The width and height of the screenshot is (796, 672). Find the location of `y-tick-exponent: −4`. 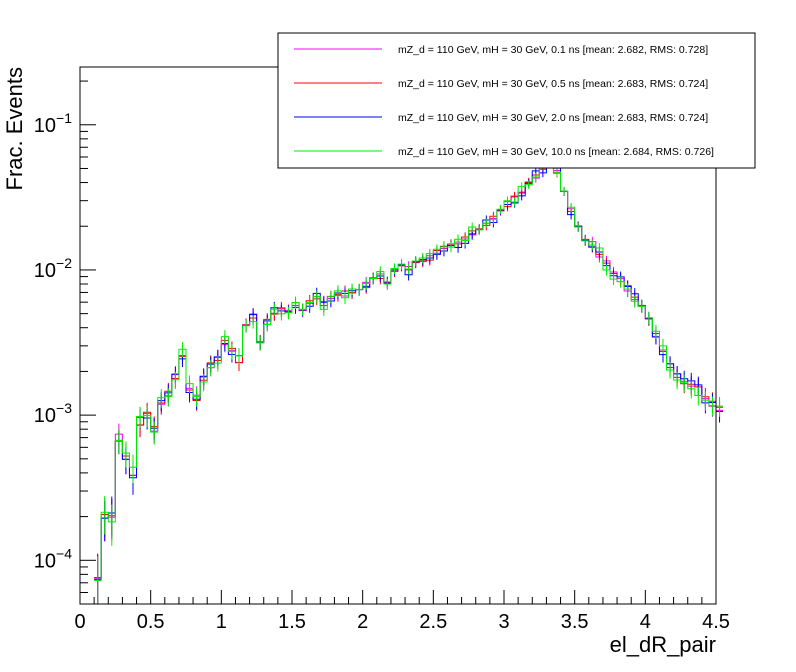

y-tick-exponent: −4 is located at coordinates (64, 553).